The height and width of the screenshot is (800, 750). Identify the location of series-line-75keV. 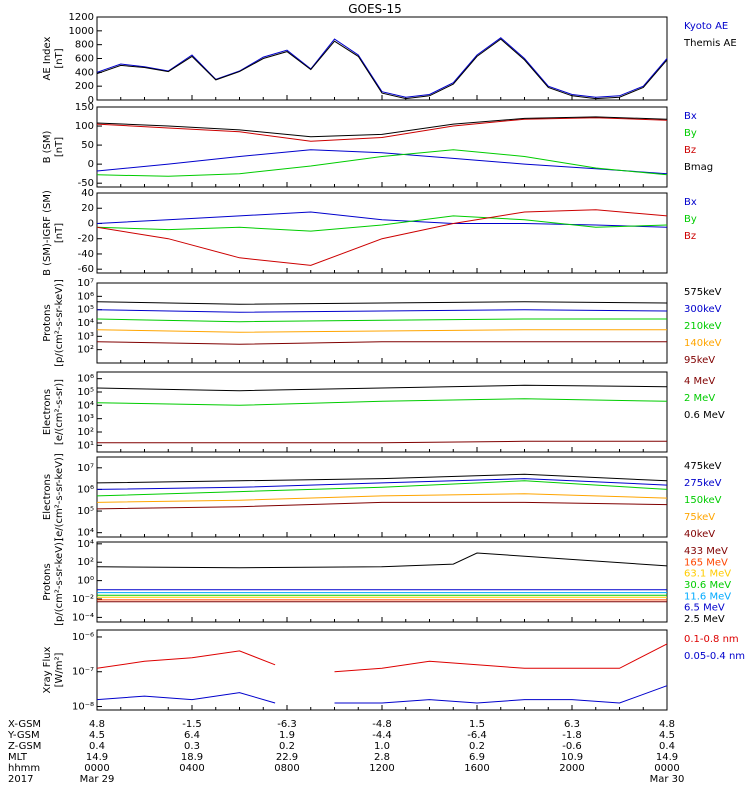
(382, 498).